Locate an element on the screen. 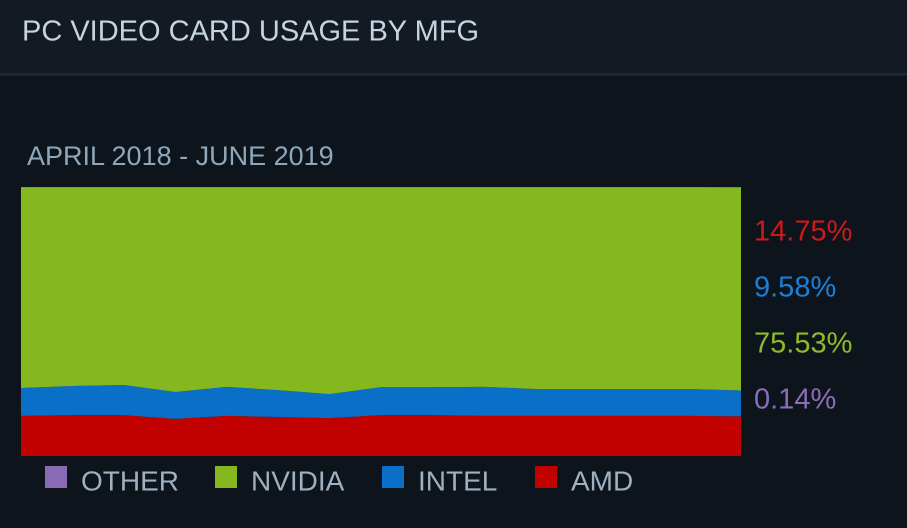 The width and height of the screenshot is (907, 528). legend-label: OTHER is located at coordinates (130, 480).